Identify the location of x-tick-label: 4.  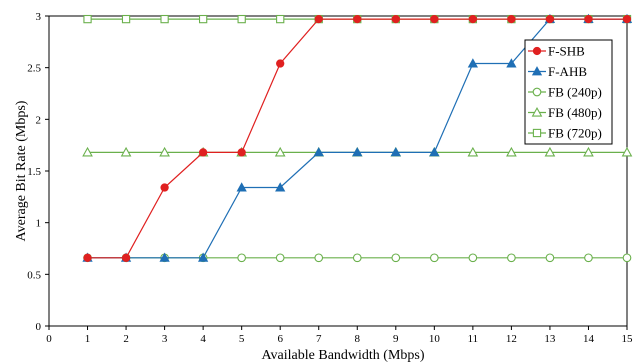
(203, 339).